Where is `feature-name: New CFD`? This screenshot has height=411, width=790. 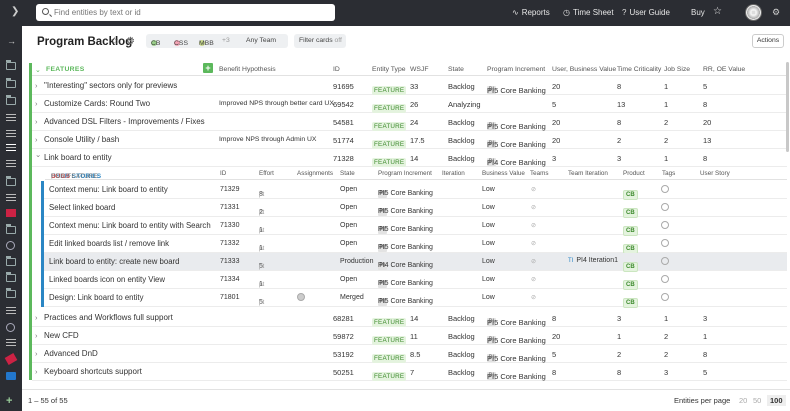 feature-name: New CFD is located at coordinates (61, 335).